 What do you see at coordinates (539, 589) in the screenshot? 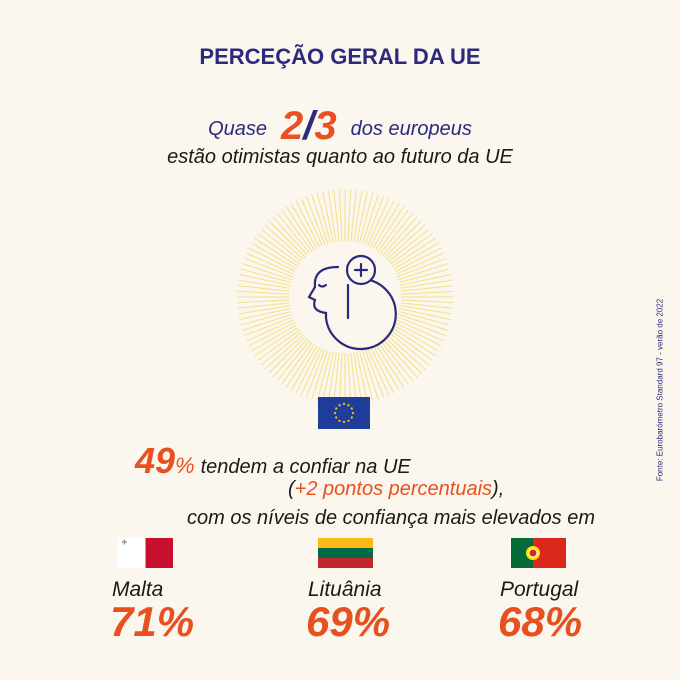
I see `country-name: Portugal` at bounding box center [539, 589].